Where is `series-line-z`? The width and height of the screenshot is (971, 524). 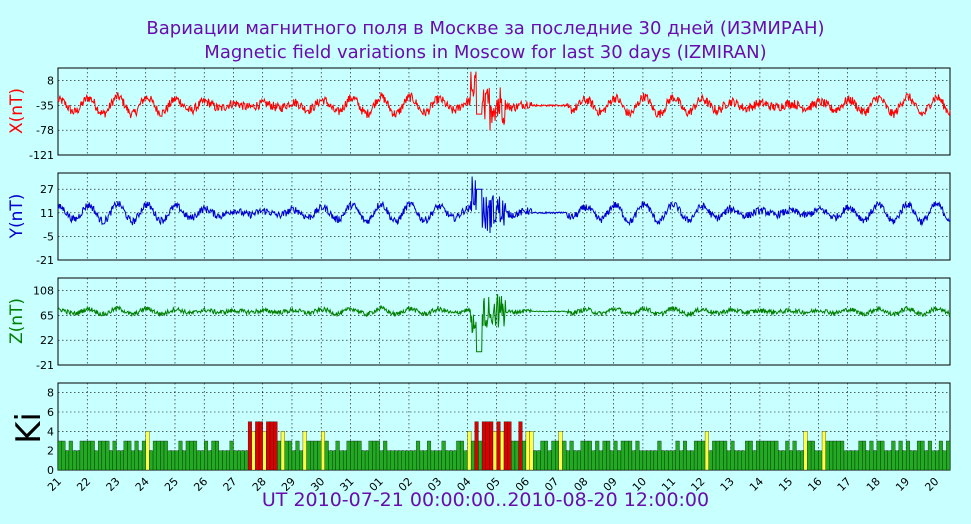
series-line-z is located at coordinates (504, 323).